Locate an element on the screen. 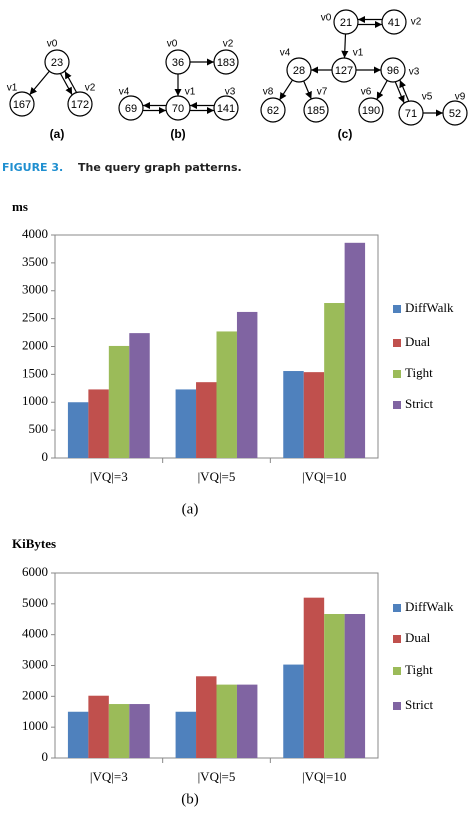 This screenshot has width=474, height=828. graph-label: (b) is located at coordinates (177, 134).